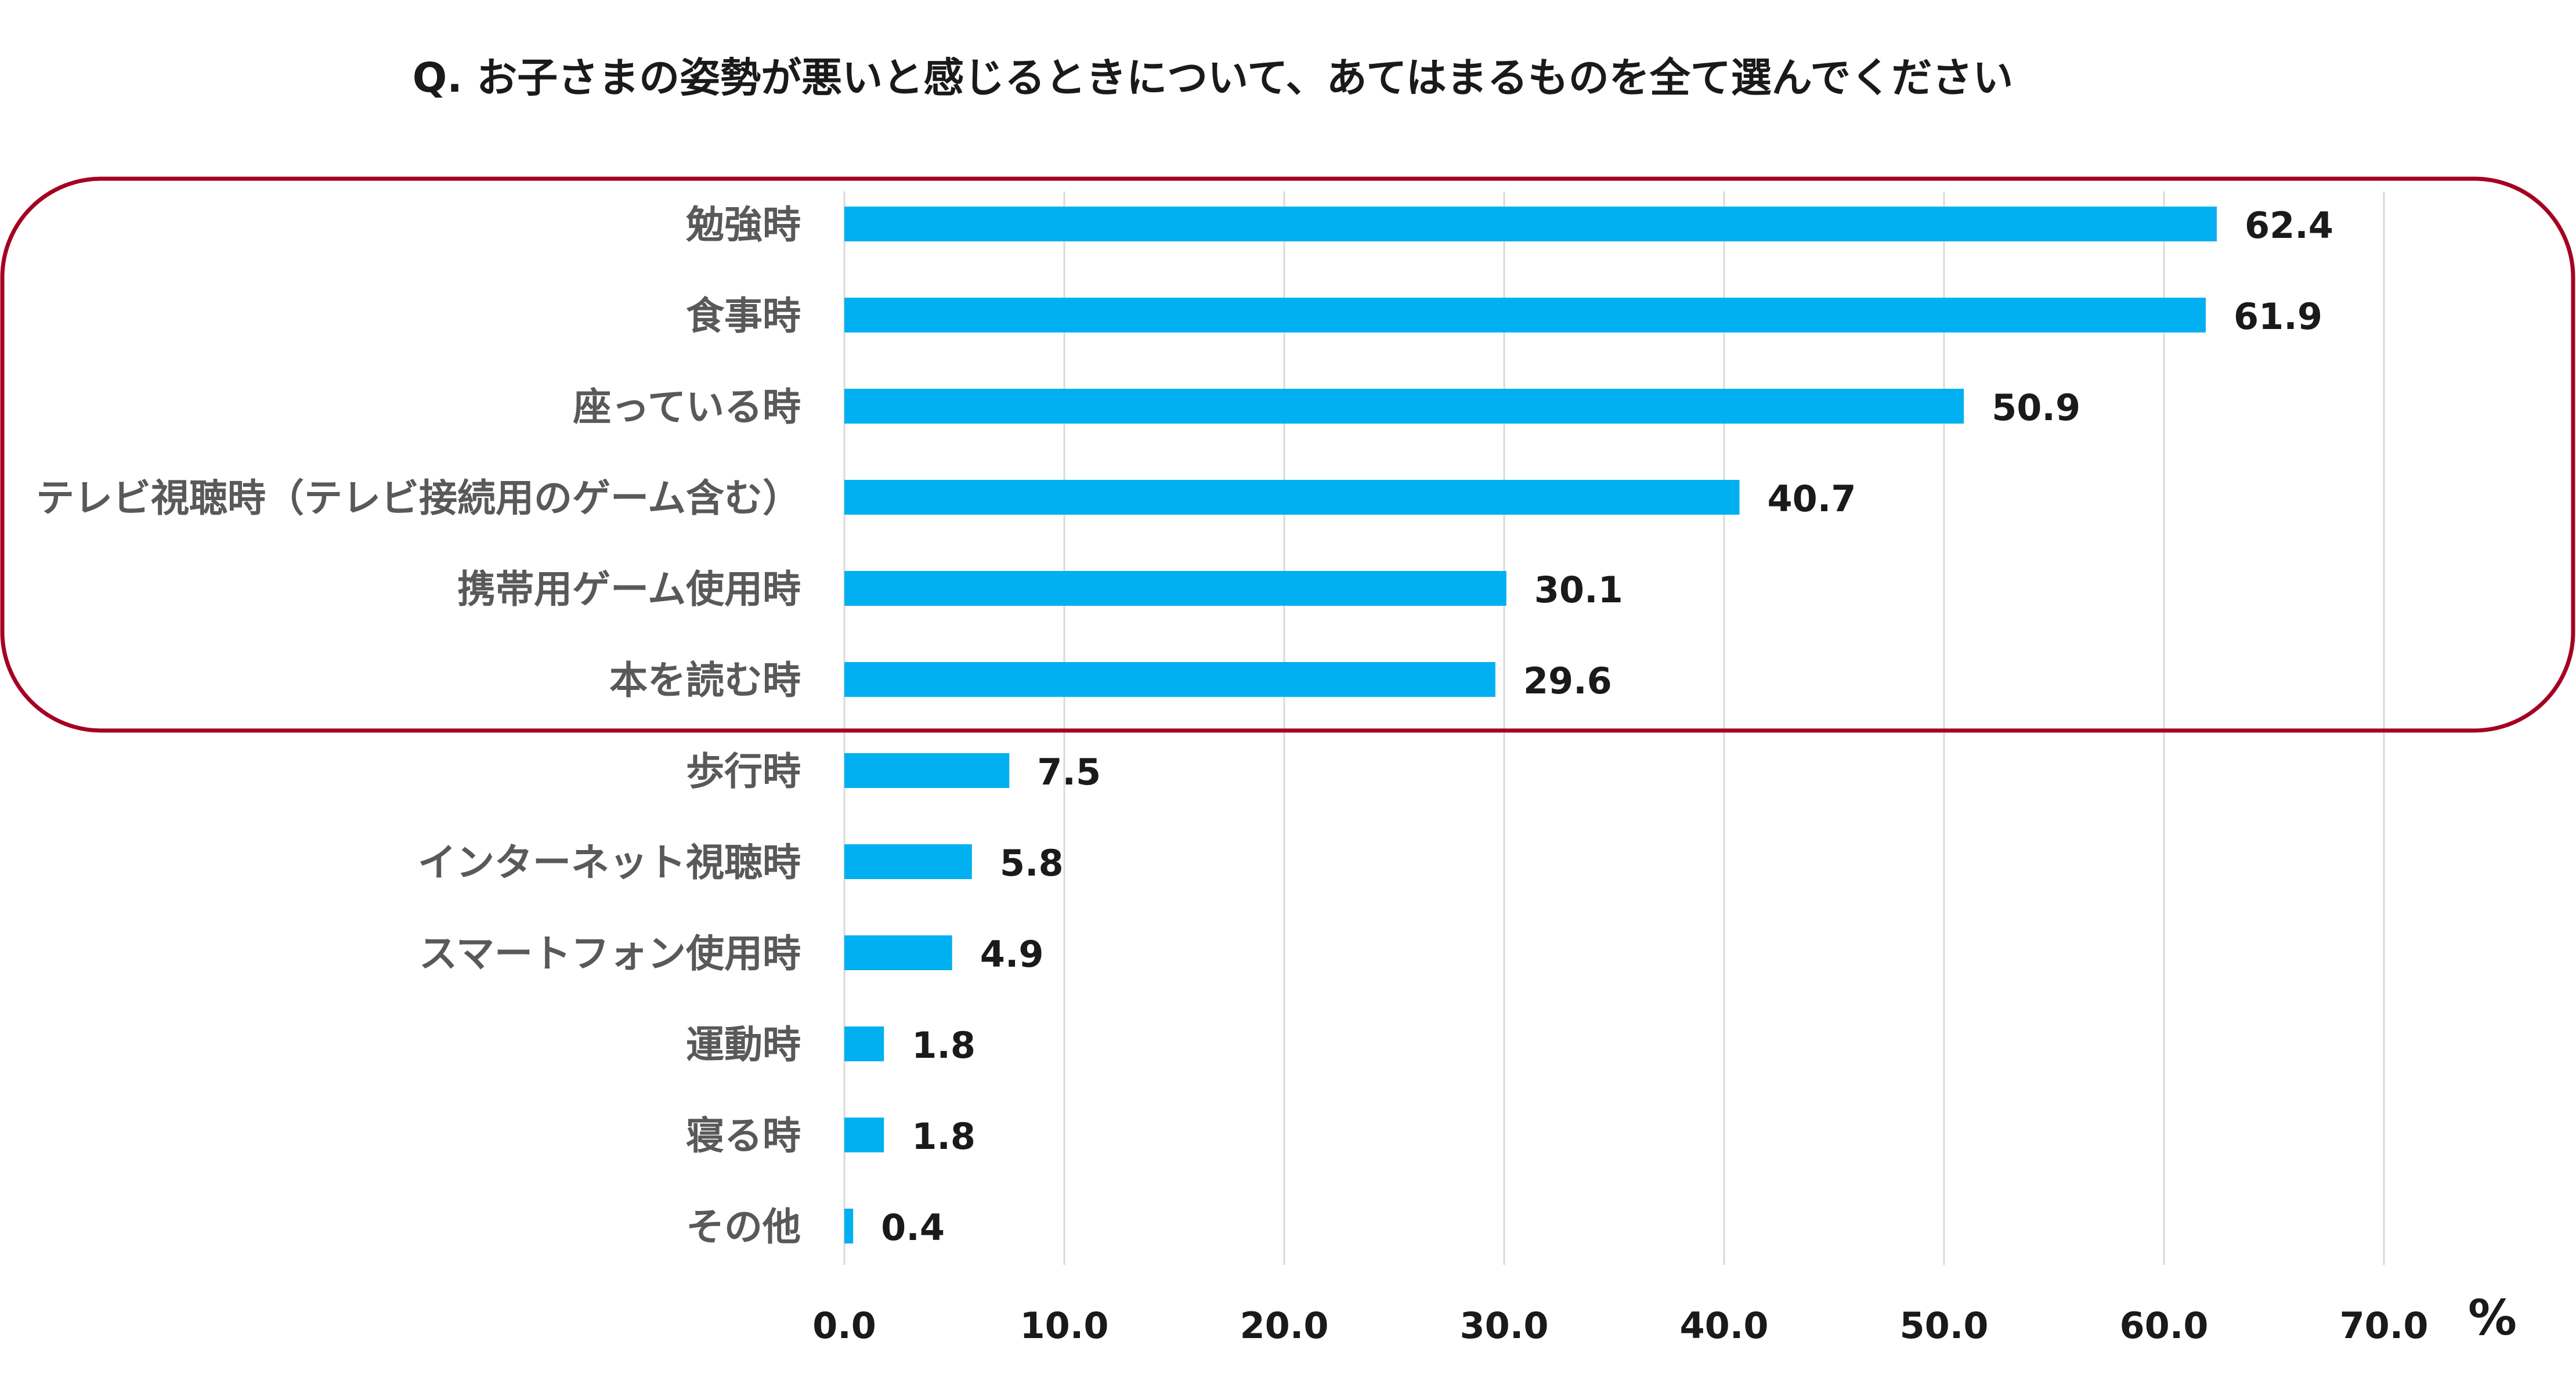 This screenshot has width=2576, height=1381. I want to click on category-label: 運動時, so click(743, 1045).